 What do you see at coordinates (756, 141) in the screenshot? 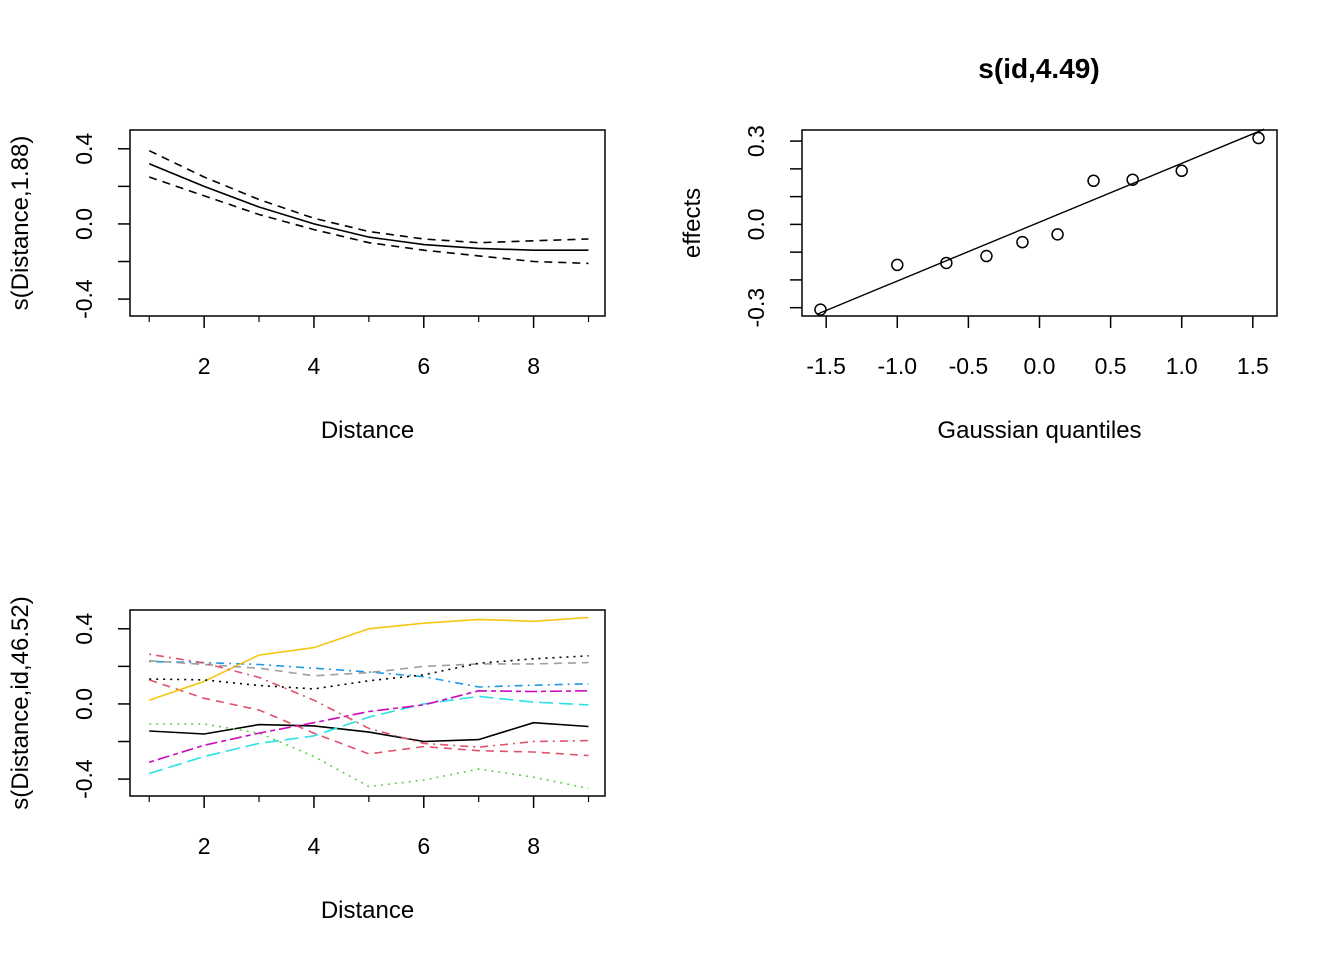
I see `y-tick-label: 0.3` at bounding box center [756, 141].